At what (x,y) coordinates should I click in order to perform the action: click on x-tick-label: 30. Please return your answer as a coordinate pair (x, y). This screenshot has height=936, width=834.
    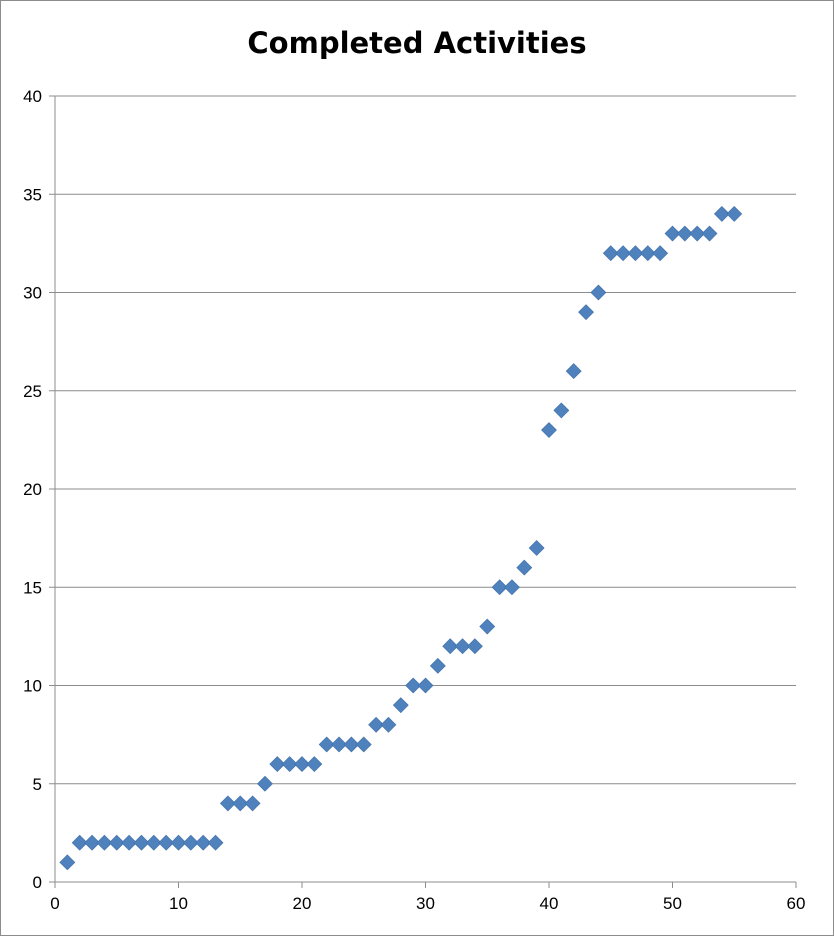
    Looking at the image, I should click on (425, 903).